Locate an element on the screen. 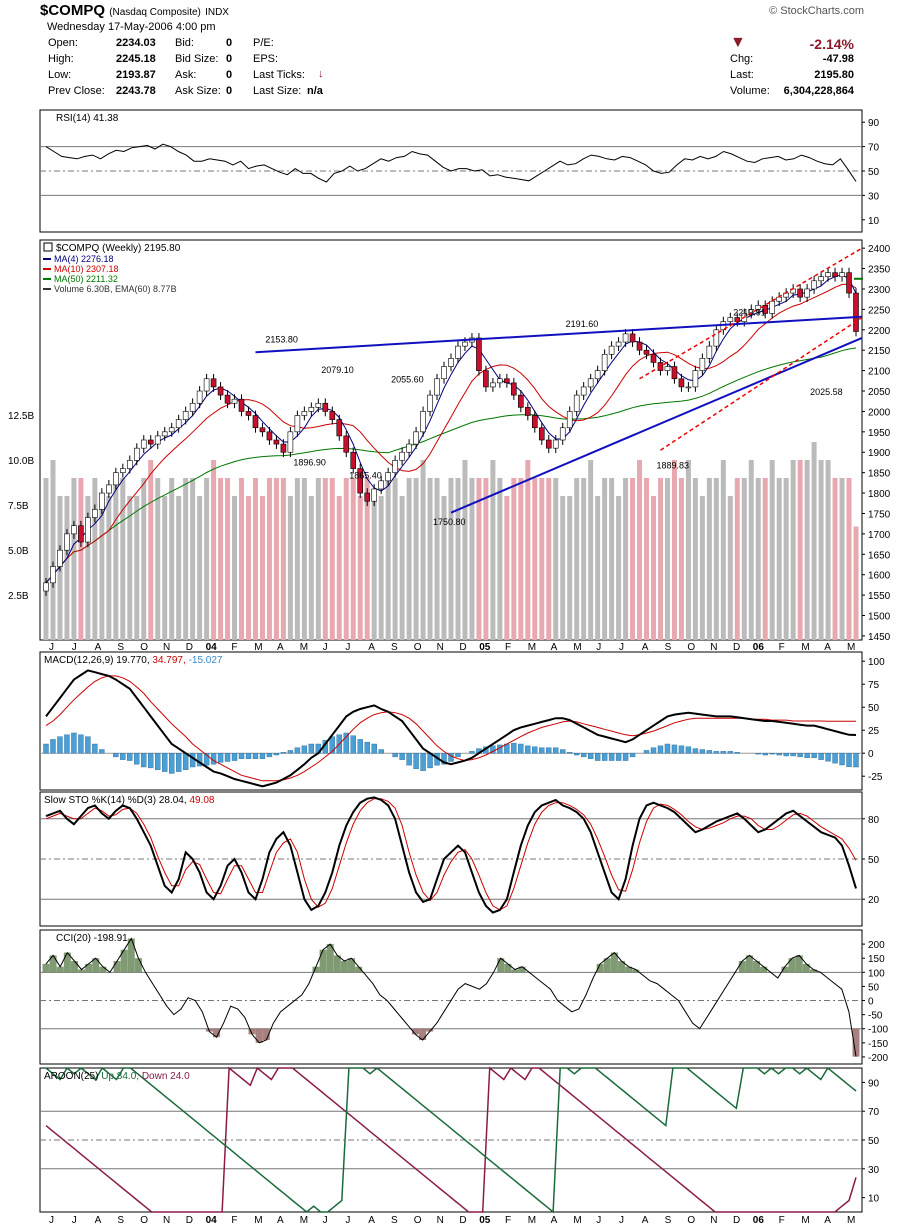 Image resolution: width=900 pixels, height=1227 pixels. legend-entry: MA(10) 2307.18 is located at coordinates (86, 269).